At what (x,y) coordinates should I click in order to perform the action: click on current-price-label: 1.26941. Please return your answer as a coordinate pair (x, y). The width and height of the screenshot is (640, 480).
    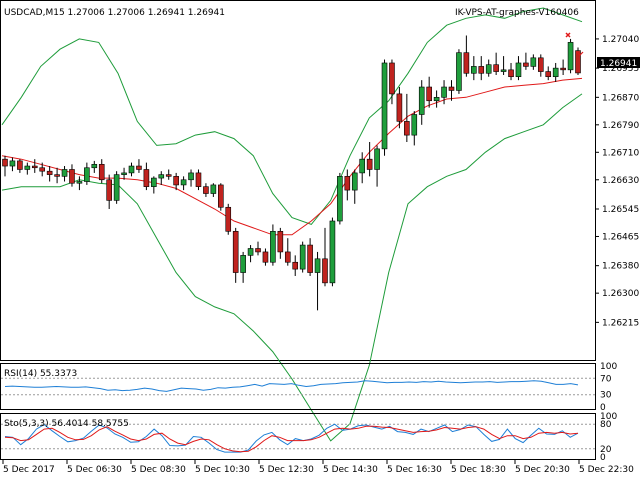
    Looking at the image, I should click on (618, 64).